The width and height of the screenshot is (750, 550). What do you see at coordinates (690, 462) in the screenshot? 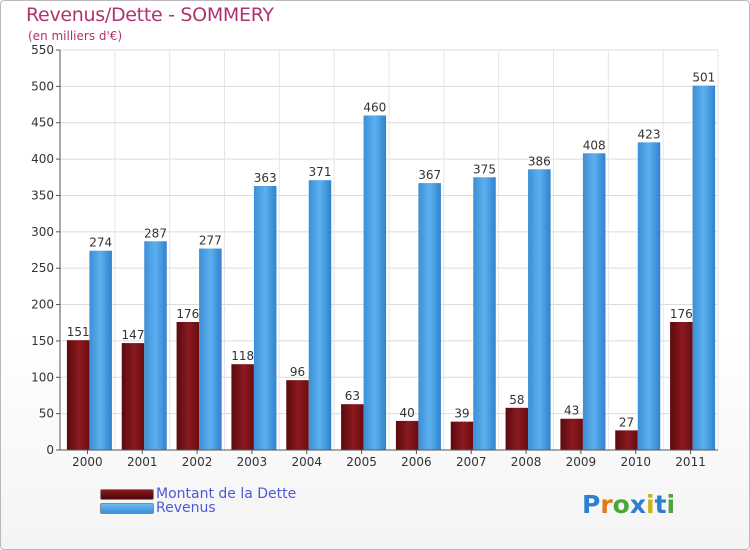
I see `x-tick-label: 2011` at bounding box center [690, 462].